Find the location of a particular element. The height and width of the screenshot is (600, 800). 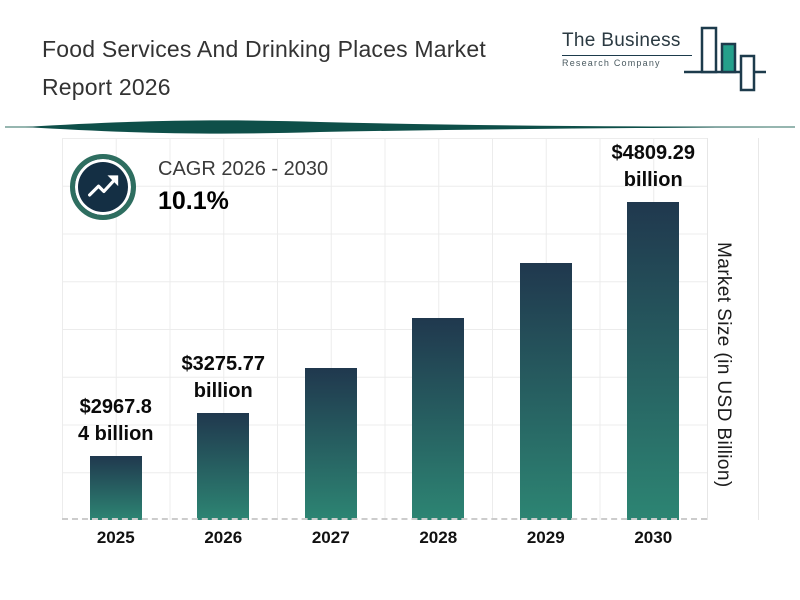

bar-column-2025: $2967.8 4 billion is located at coordinates (116, 329).